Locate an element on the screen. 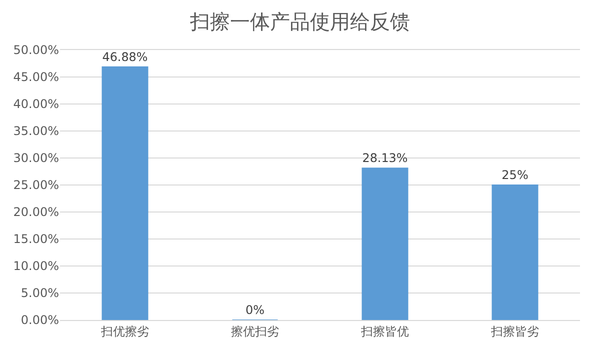 The width and height of the screenshot is (600, 360). y-tick-label: 15.00% is located at coordinates (36, 239).